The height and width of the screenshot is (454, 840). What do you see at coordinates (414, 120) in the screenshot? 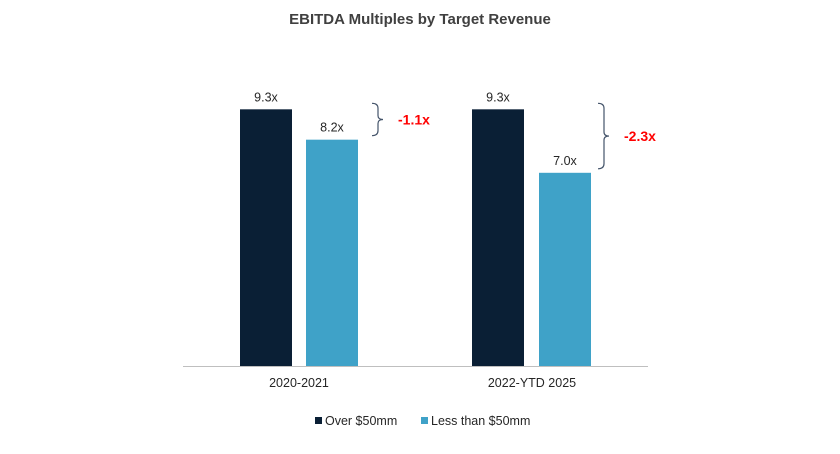
I see `difference-label: -1.1x` at bounding box center [414, 120].